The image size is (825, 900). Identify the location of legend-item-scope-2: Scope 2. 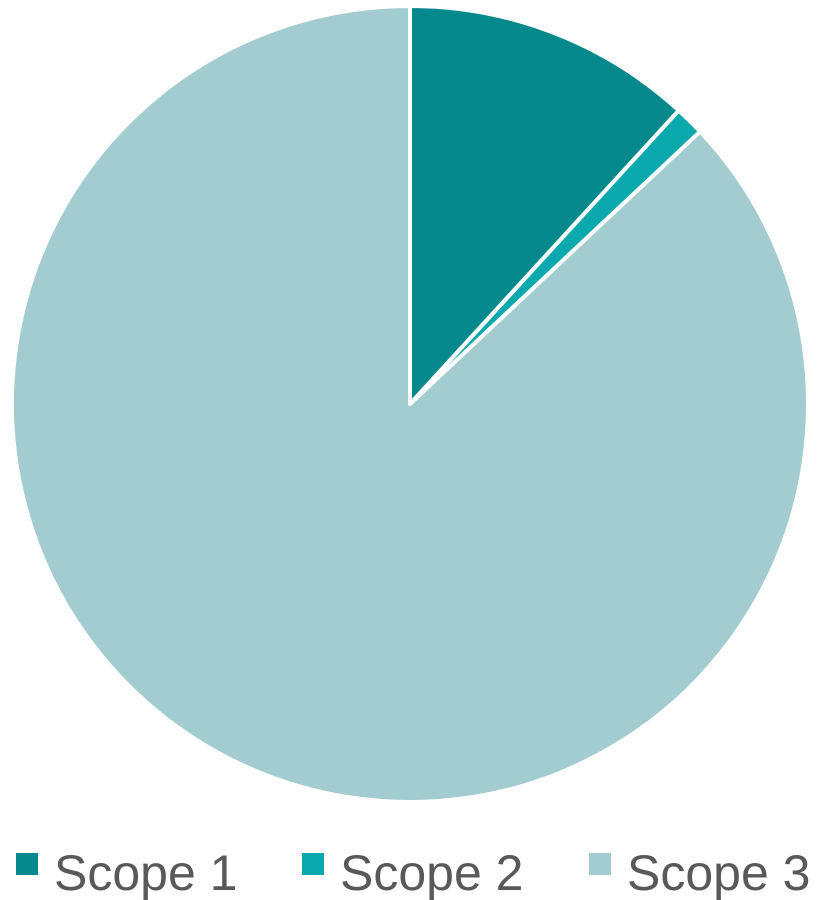
(412, 872).